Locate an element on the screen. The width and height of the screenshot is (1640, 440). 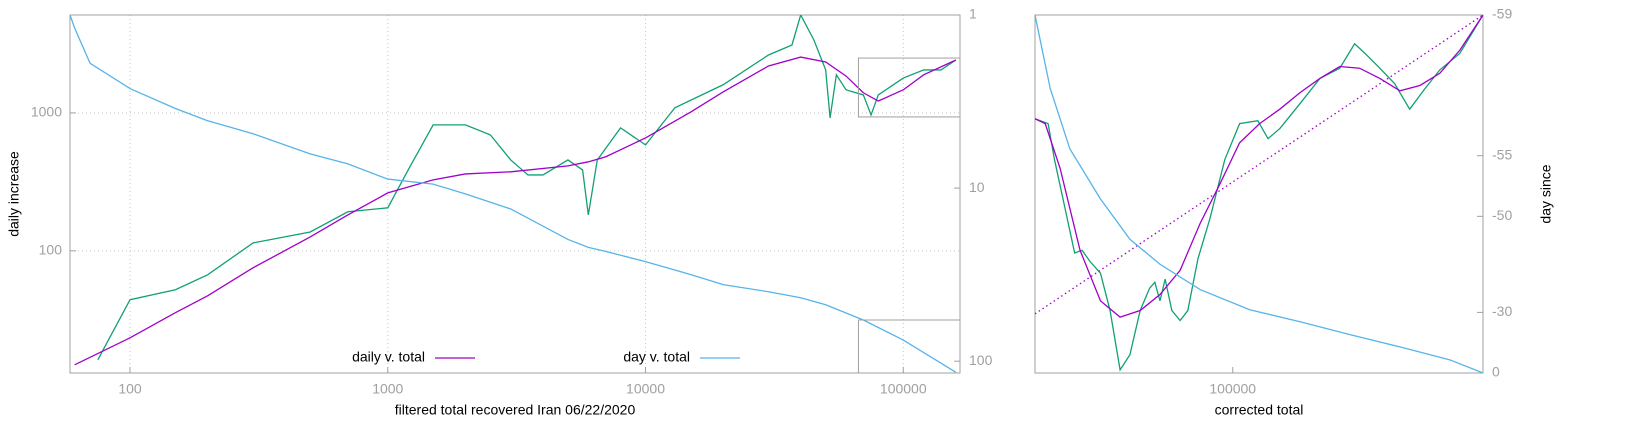
legend-label: daily v. total is located at coordinates (388, 357).